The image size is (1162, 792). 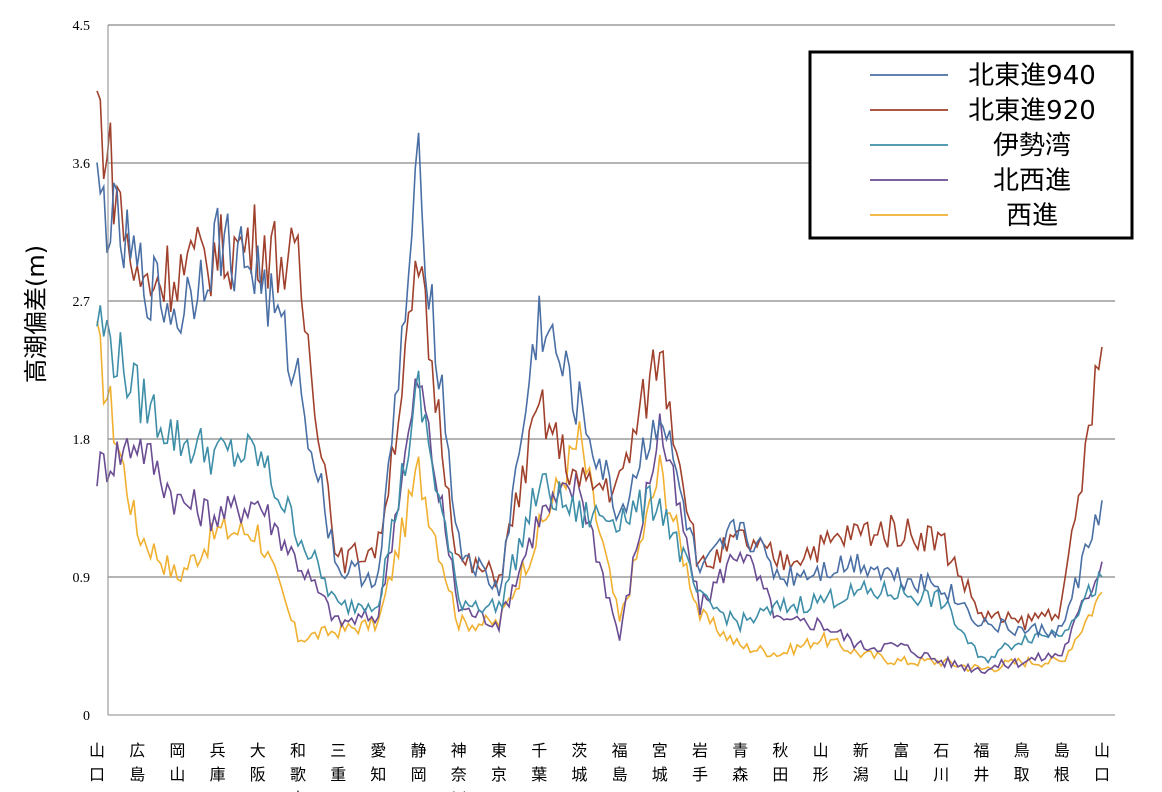 What do you see at coordinates (539, 762) in the screenshot?
I see `x-category-label: 千葉` at bounding box center [539, 762].